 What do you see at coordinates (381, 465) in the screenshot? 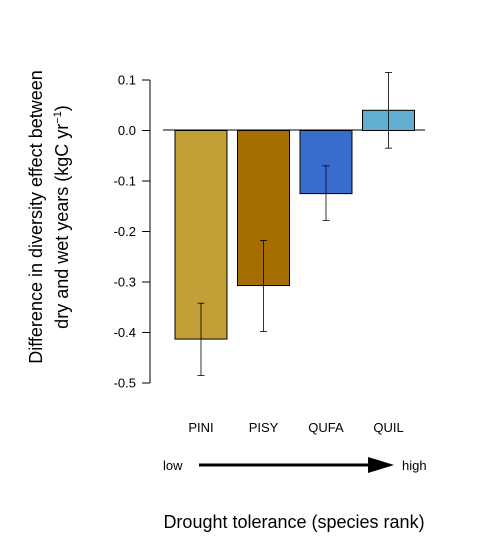
I see `tolerance-arrow-head` at bounding box center [381, 465].